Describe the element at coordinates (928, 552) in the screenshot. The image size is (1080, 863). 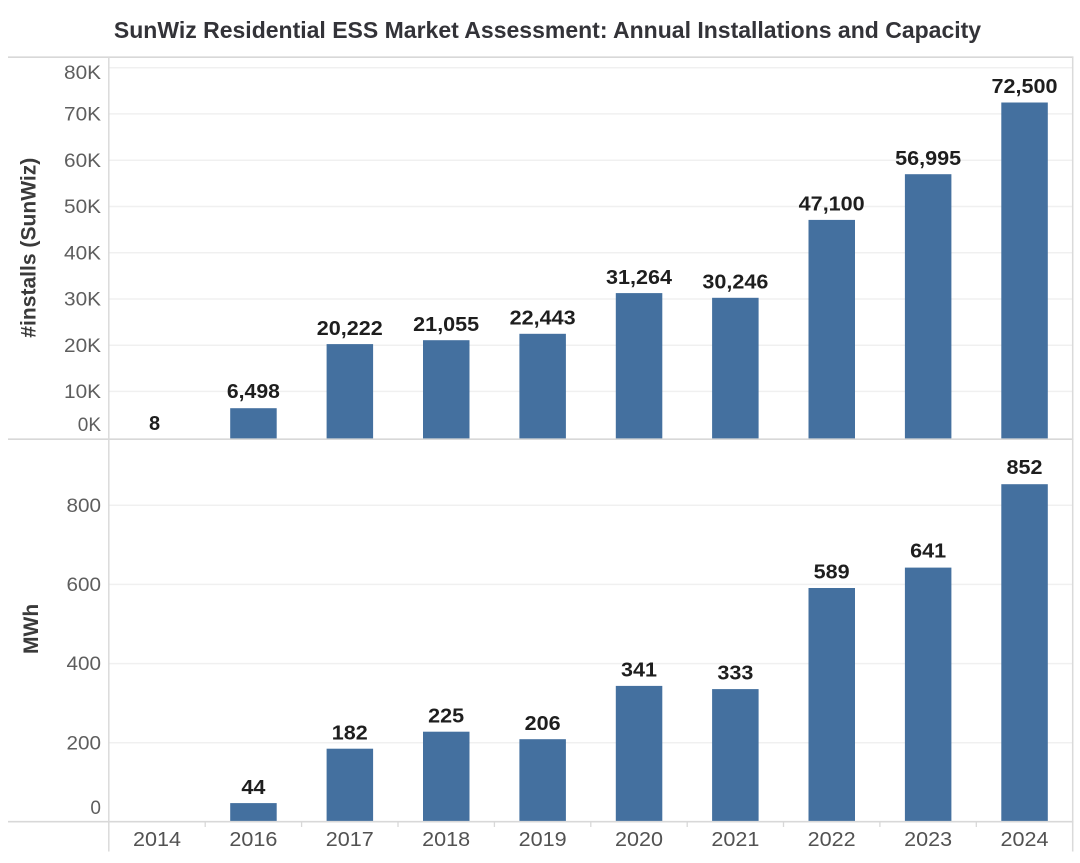
I see `svg-text: 641` at that location.